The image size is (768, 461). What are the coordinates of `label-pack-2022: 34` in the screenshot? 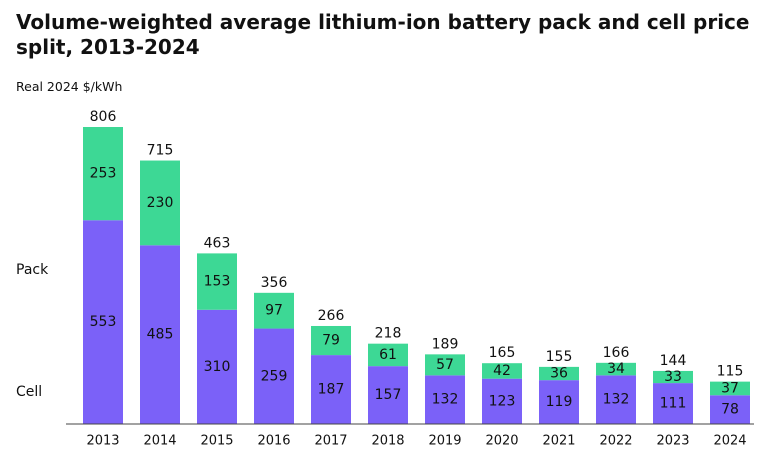 It's located at (616, 369).